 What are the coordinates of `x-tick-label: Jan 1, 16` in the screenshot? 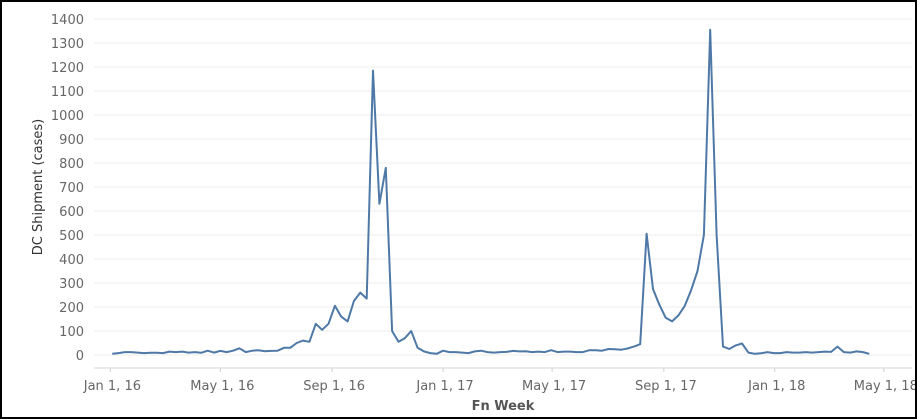 It's located at (112, 386).